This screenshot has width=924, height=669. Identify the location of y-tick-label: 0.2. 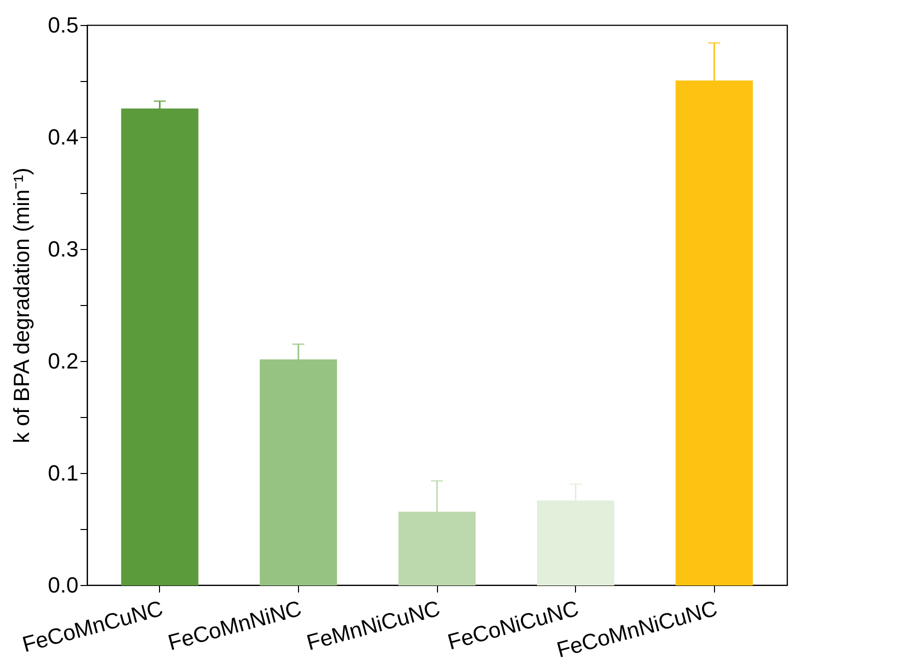
(63, 361).